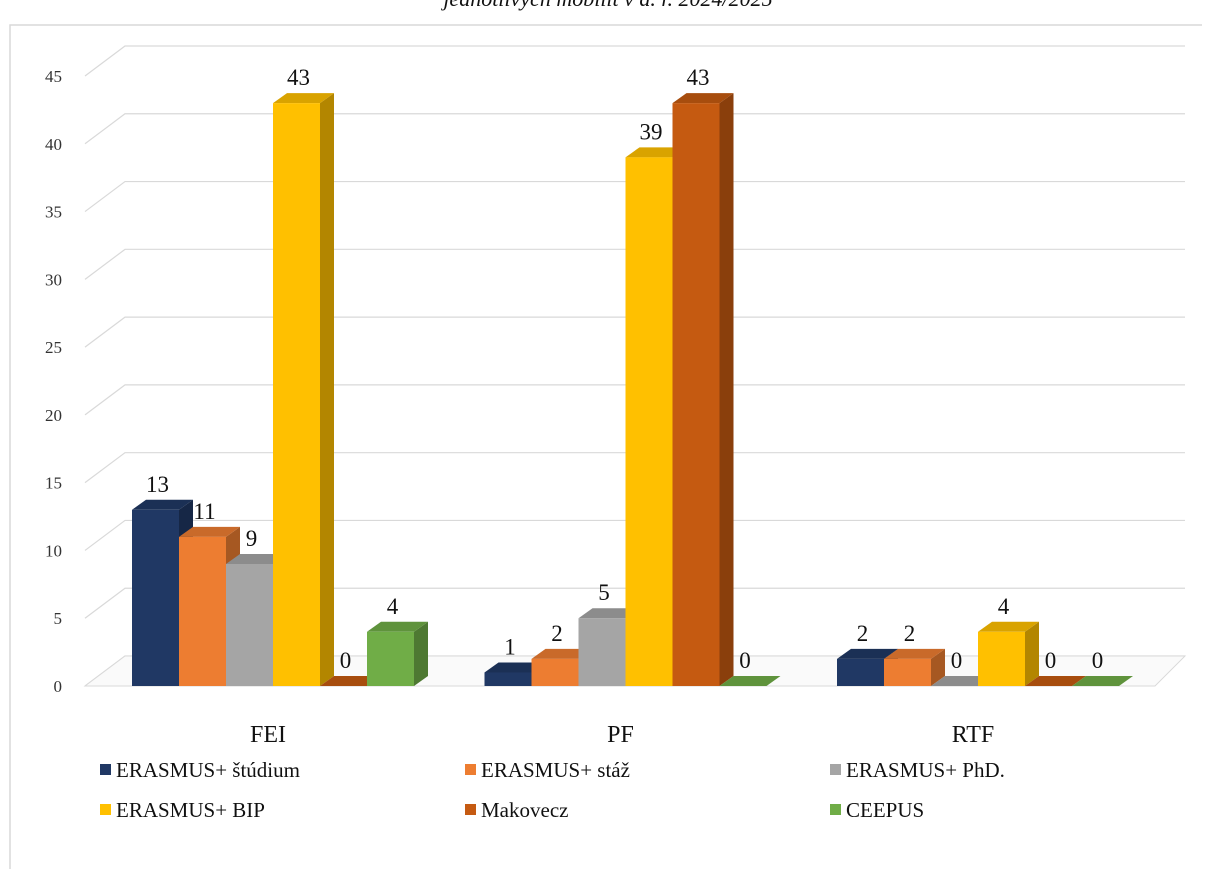 The height and width of the screenshot is (869, 1217). Describe the element at coordinates (190, 810) in the screenshot. I see `legend-label: ERASMUS+ BIP` at that location.